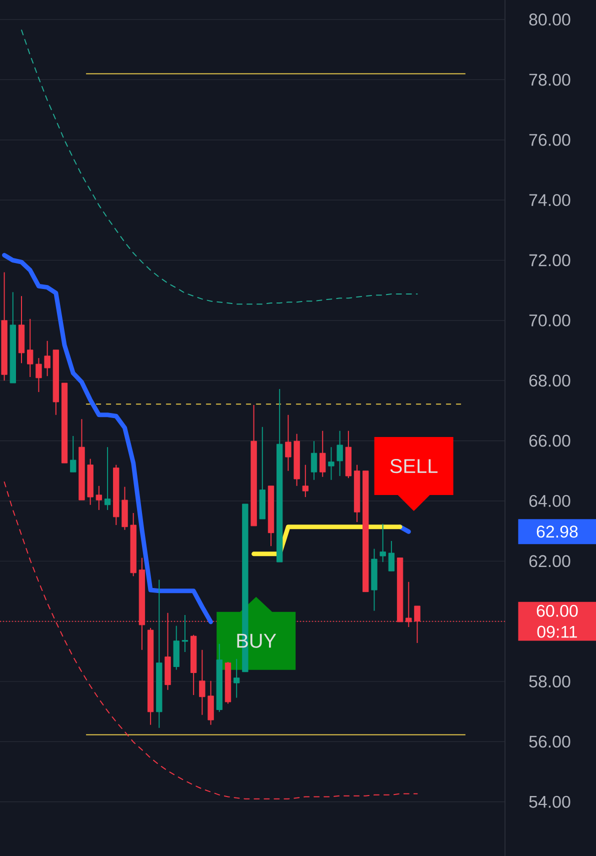 The image size is (596, 856). I want to click on y-tick-label: 76.00, so click(549, 140).